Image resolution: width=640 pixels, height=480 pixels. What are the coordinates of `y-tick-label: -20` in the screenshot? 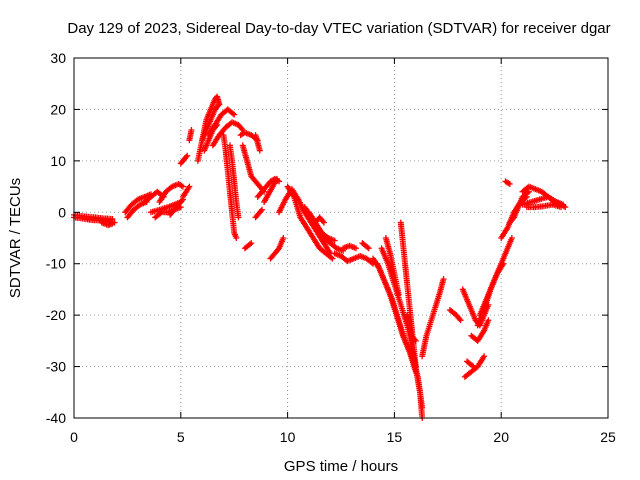 It's located at (56, 315).